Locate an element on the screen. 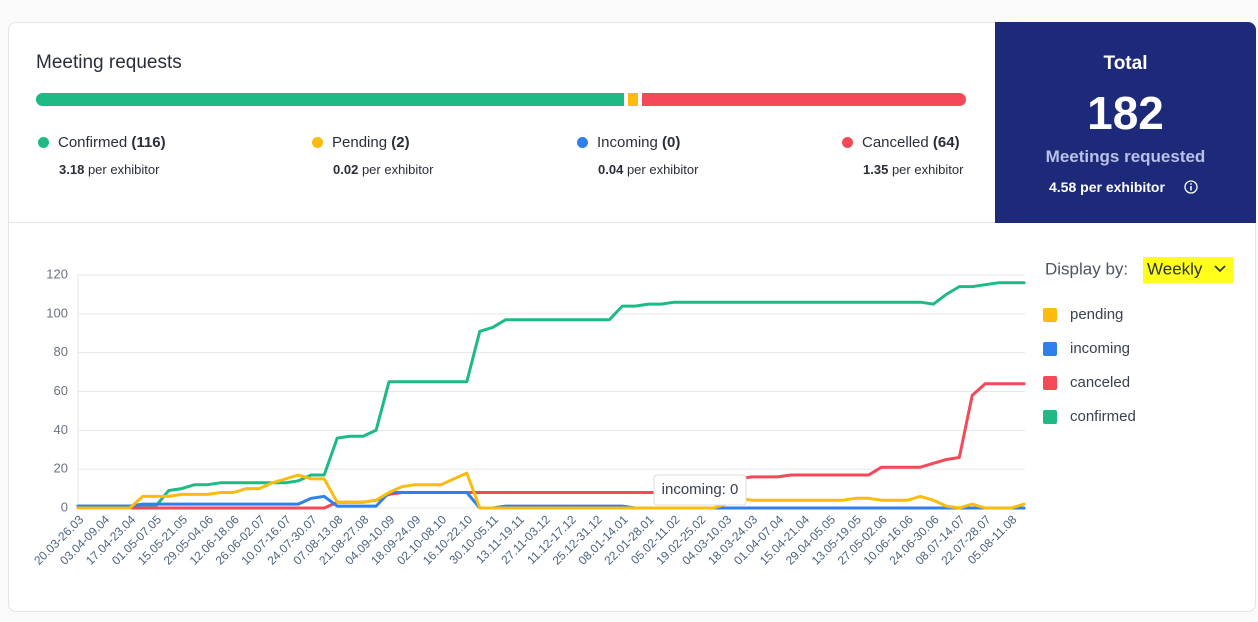 The image size is (1258, 622). total-rate-line: 4.58 per exhibitor is located at coordinates (1107, 187).